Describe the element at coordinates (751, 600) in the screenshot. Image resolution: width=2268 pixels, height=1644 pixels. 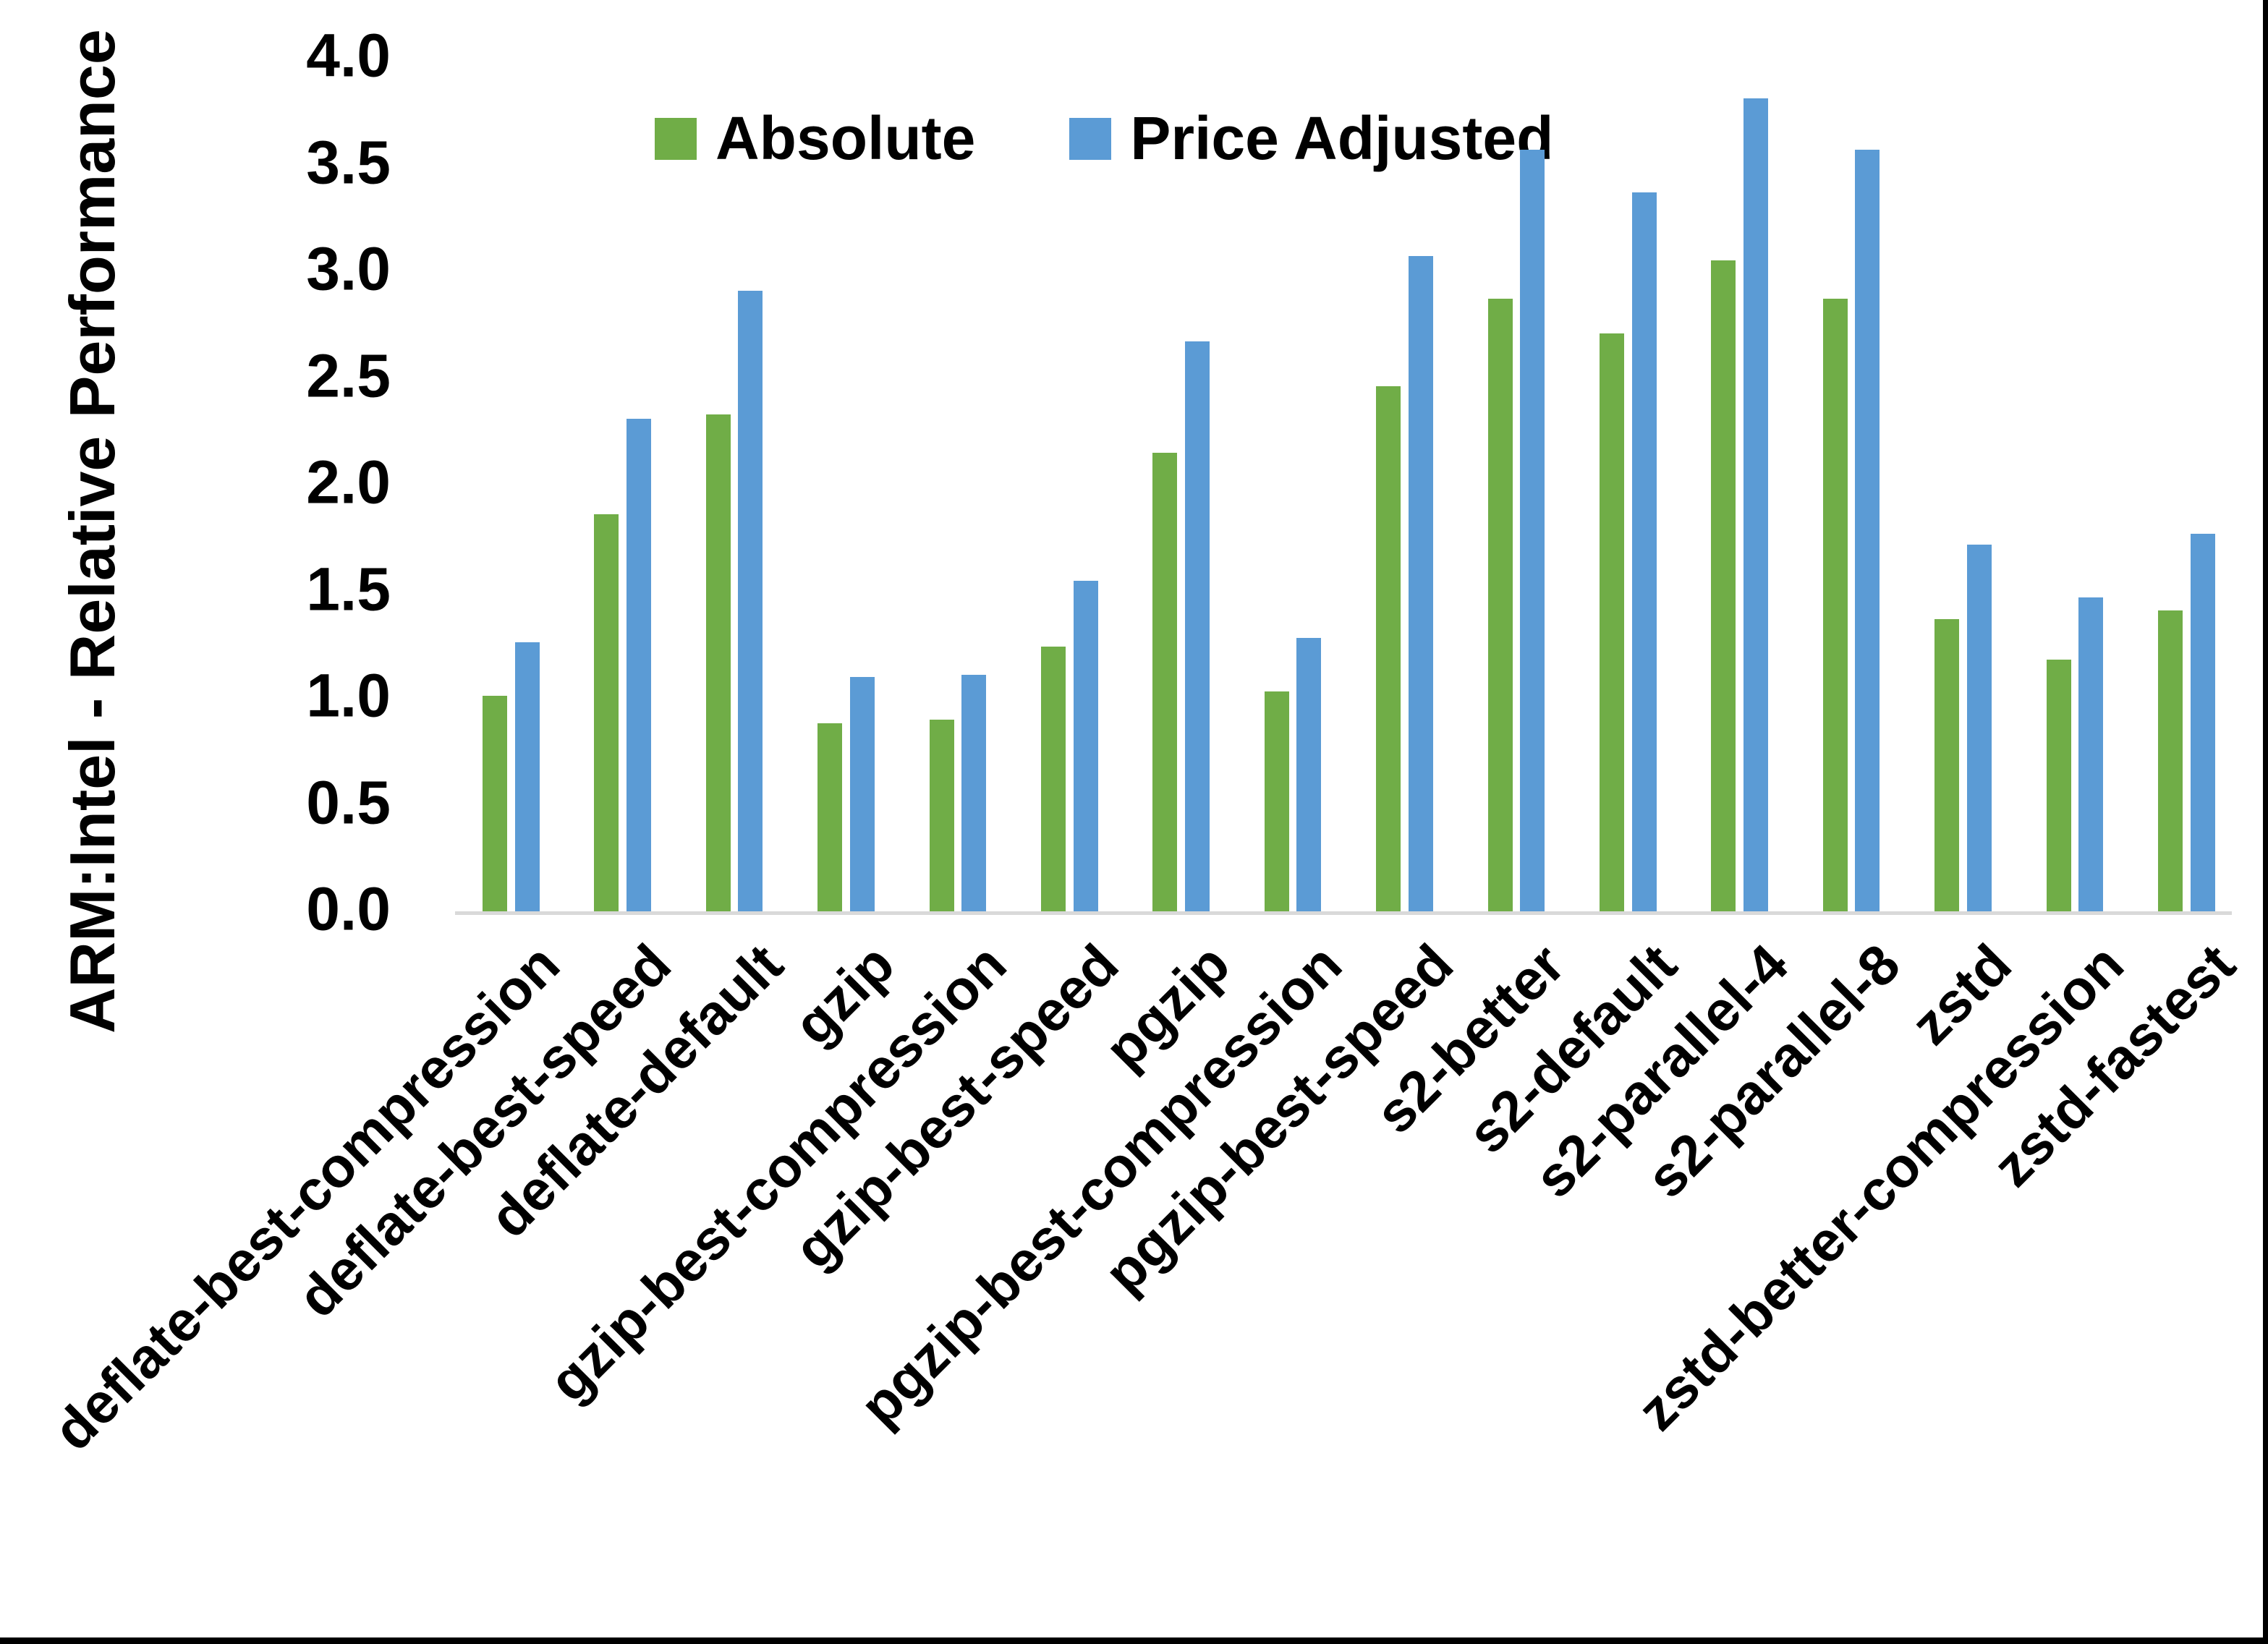
I see `bar-price-adjusted-deflate-default` at that location.